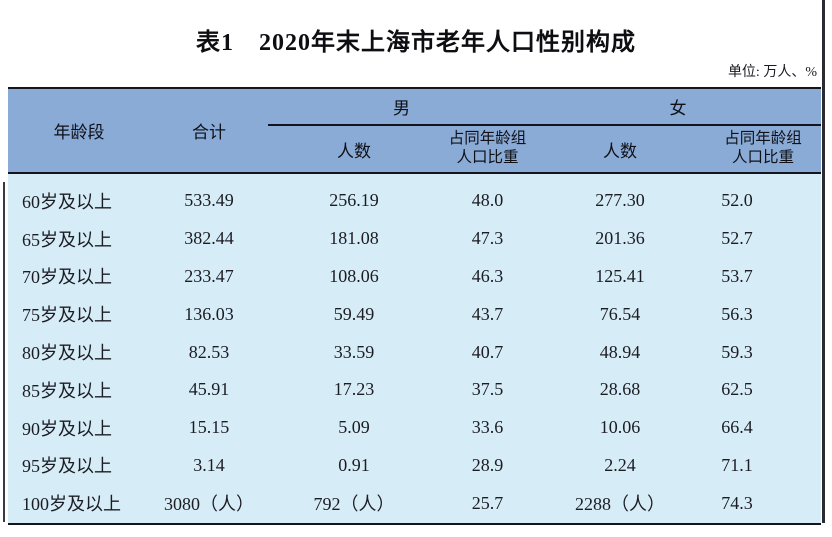 This screenshot has height=537, width=832. Describe the element at coordinates (67, 277) in the screenshot. I see `cell-age: 70岁及以上` at that location.